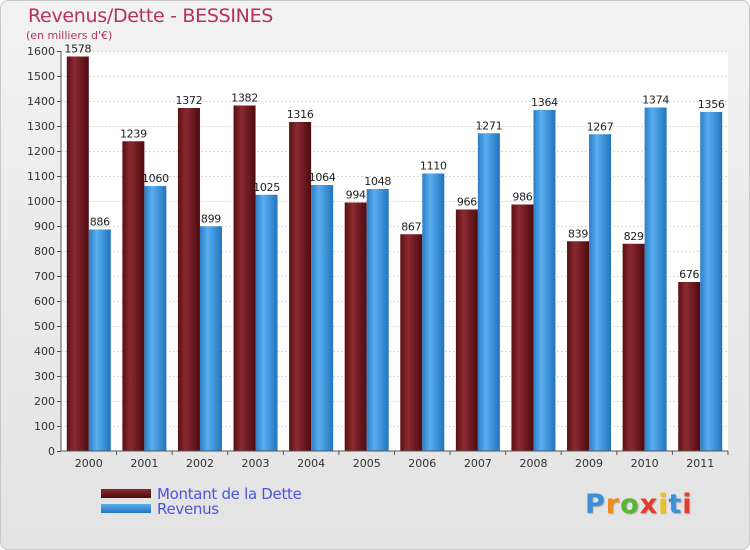 This screenshot has height=550, width=750. I want to click on bar-debt-2001, so click(133, 296).